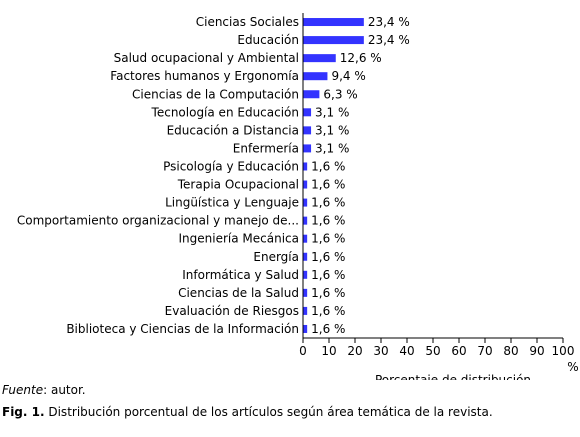 The image size is (580, 437). Describe the element at coordinates (432, 351) in the screenshot. I see `x-tick-label: 50` at that location.